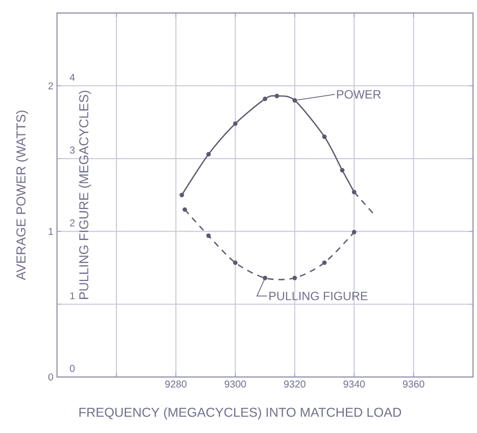 This screenshot has height=433, width=477. I want to click on series-label: PULLING FIGURE, so click(318, 296).